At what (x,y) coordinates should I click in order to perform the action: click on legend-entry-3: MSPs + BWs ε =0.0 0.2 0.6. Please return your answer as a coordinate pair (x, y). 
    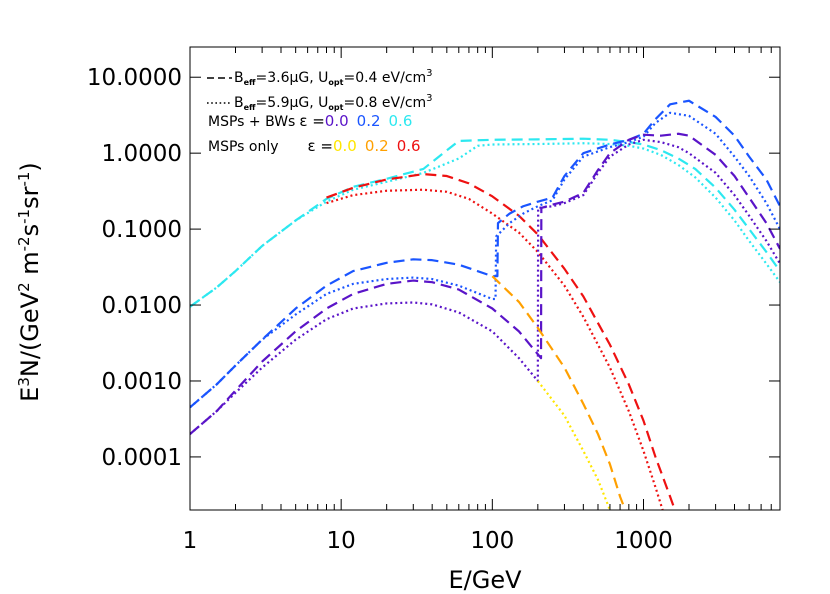
    Looking at the image, I should click on (310, 121).